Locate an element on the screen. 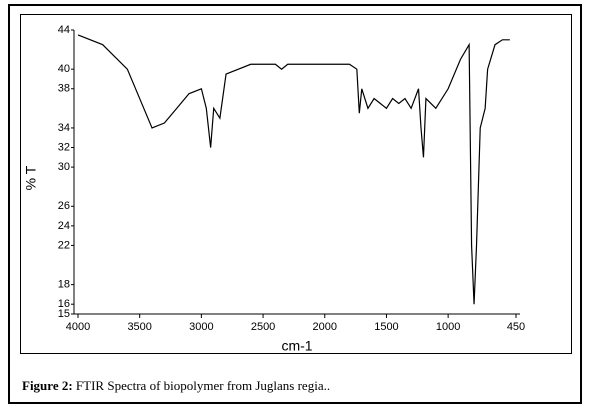 This screenshot has width=590, height=414. x-tick-label: 3000 is located at coordinates (201, 327).